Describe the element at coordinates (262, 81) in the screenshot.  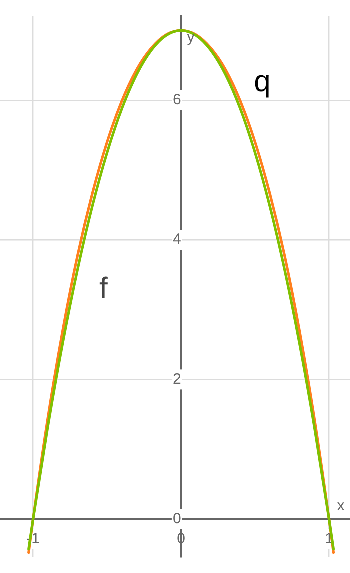
I see `series-label: q` at that location.